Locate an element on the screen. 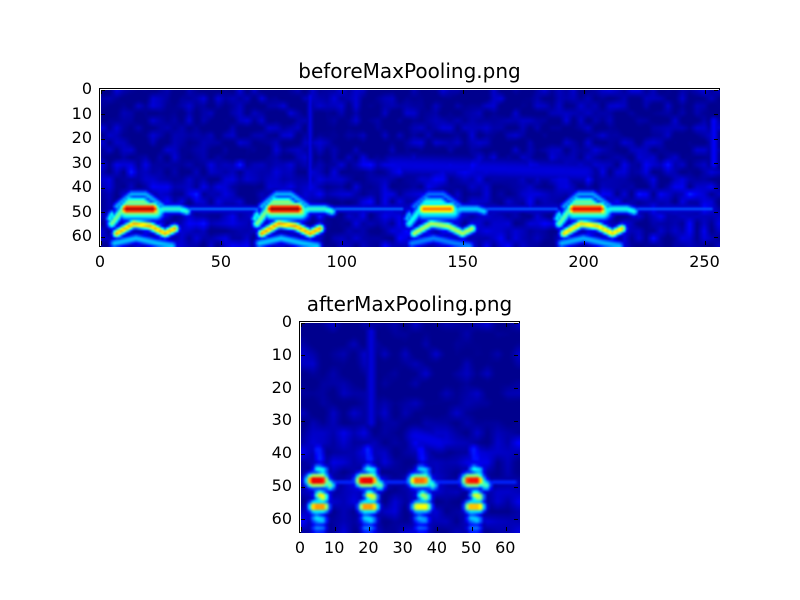 The height and width of the screenshot is (600, 800). x-tick-label: 30 is located at coordinates (402, 547).